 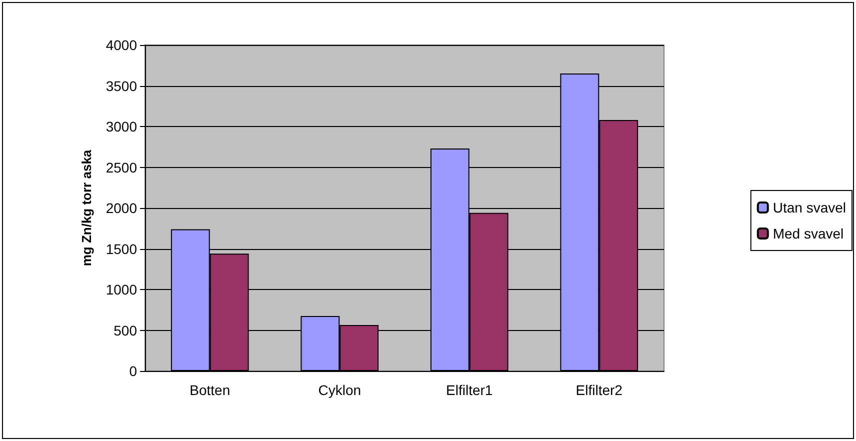 I want to click on y-tick-label: 1000, so click(x=122, y=290).